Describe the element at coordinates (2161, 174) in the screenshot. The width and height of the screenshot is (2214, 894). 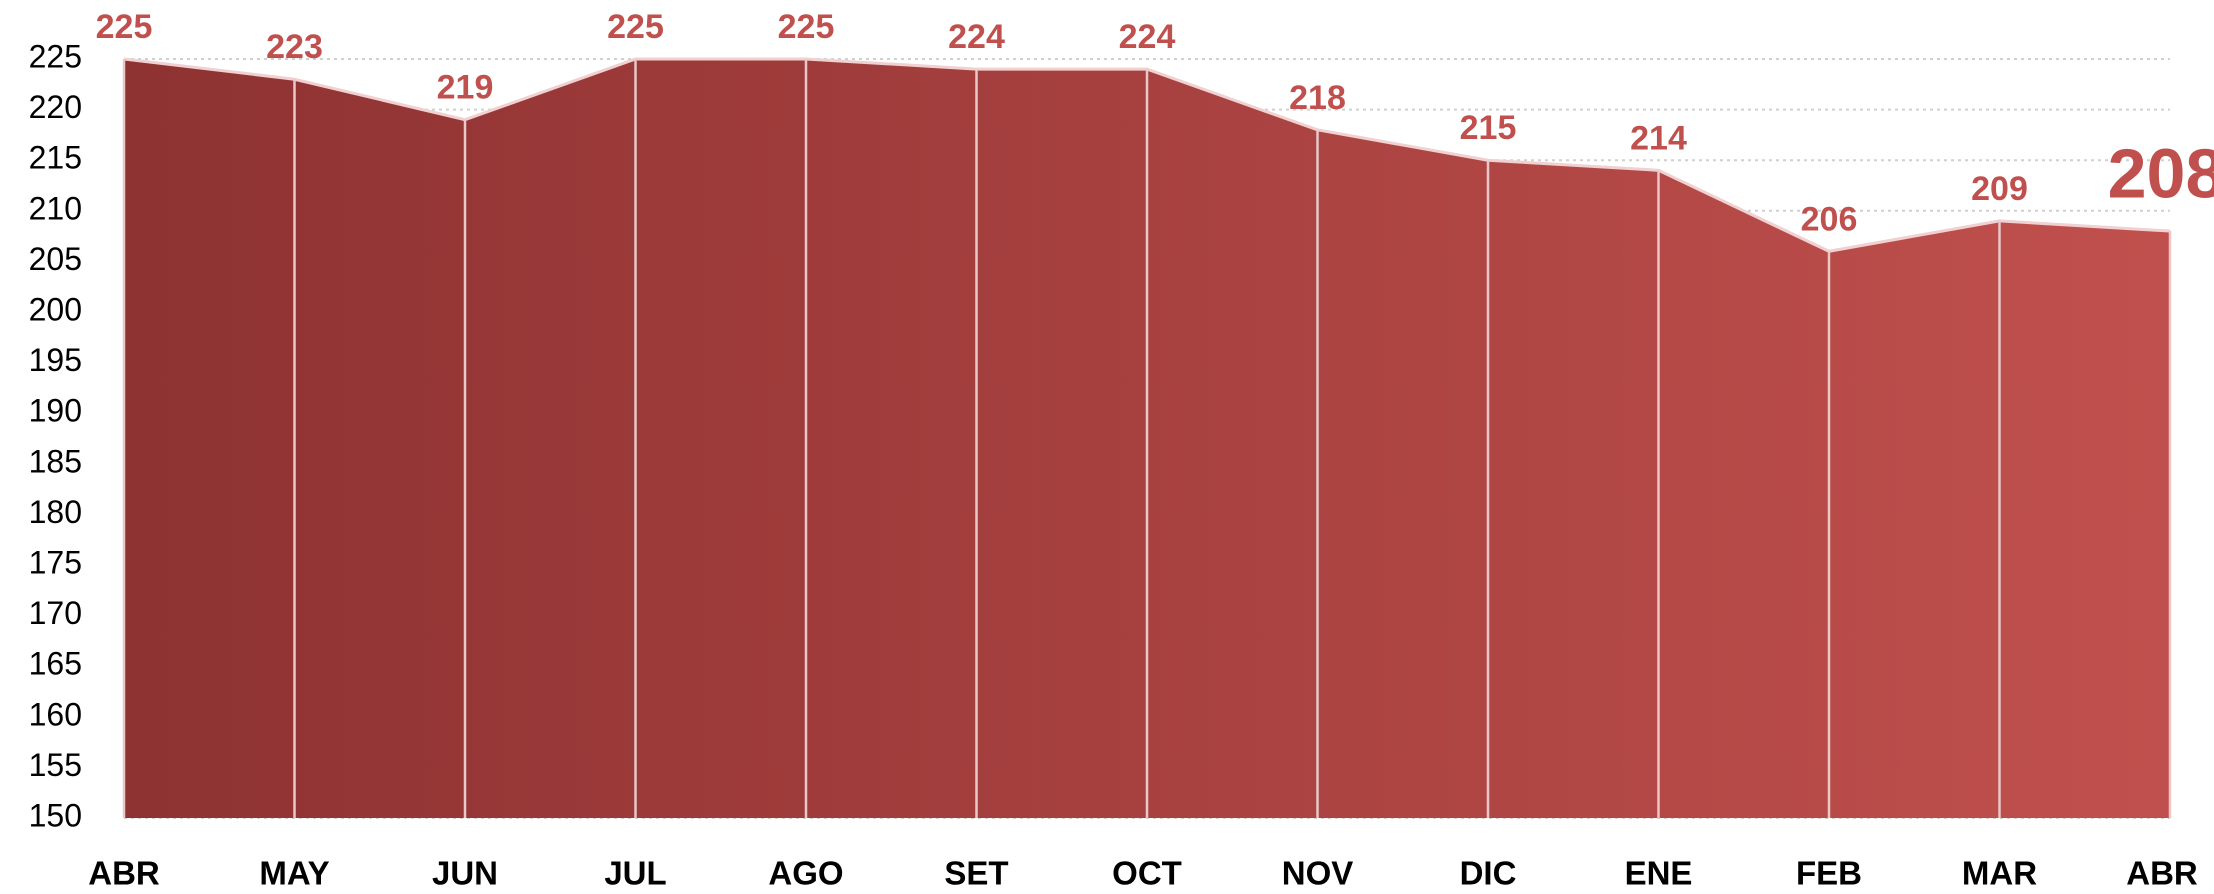
I see `value-label: 208` at that location.